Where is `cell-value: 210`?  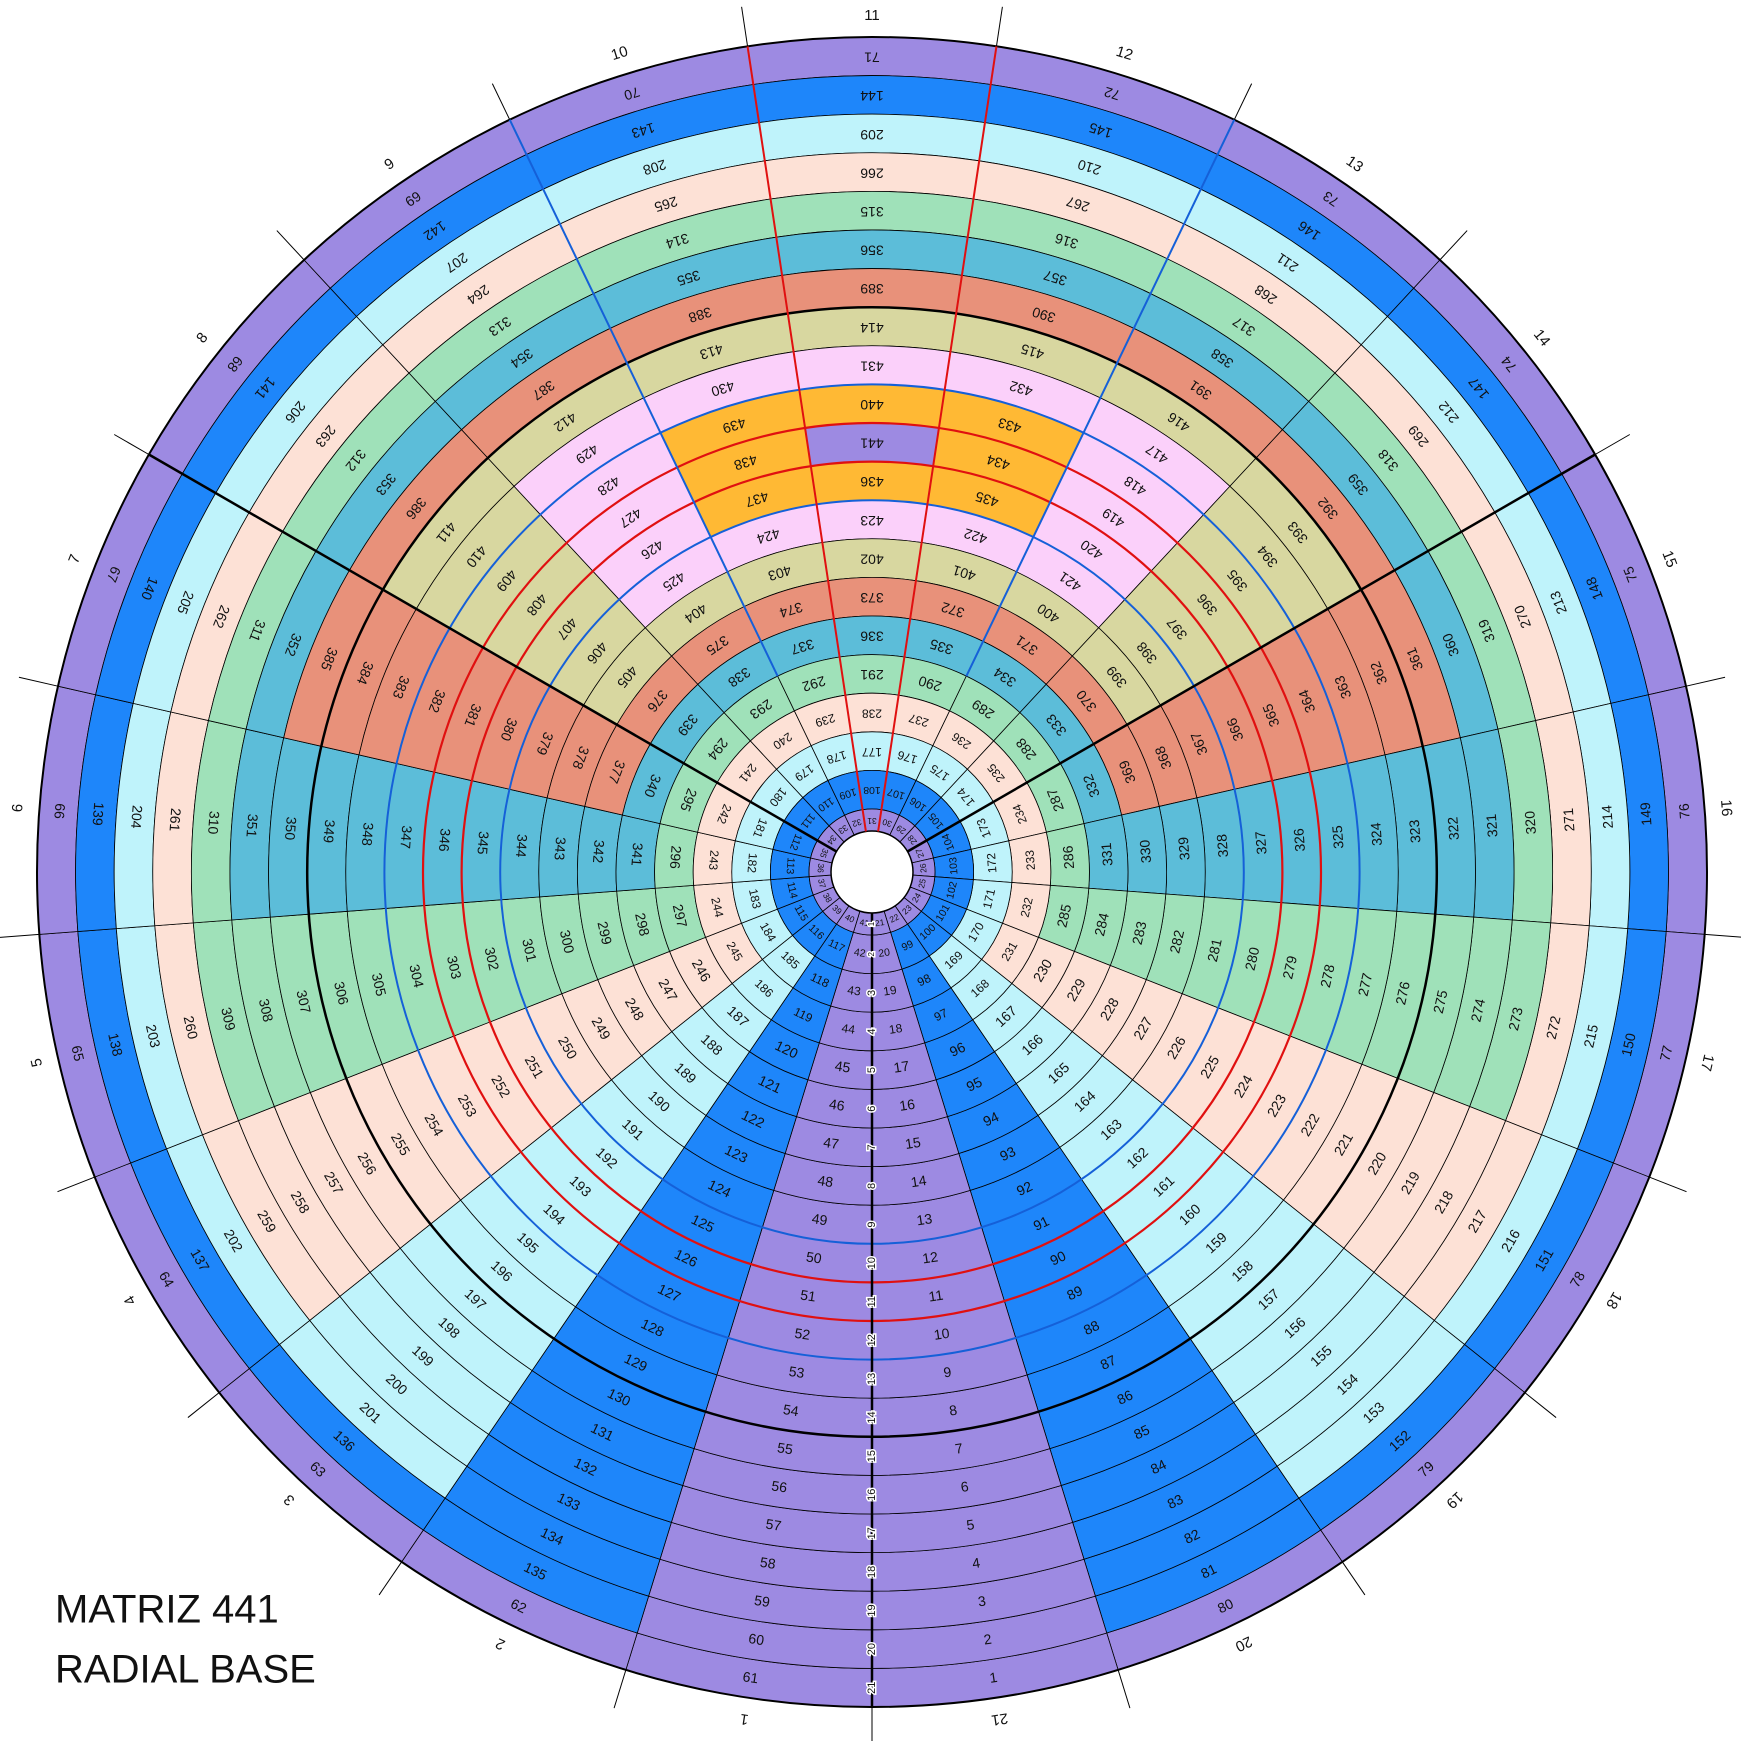
cell-value: 210 is located at coordinates (1089, 167).